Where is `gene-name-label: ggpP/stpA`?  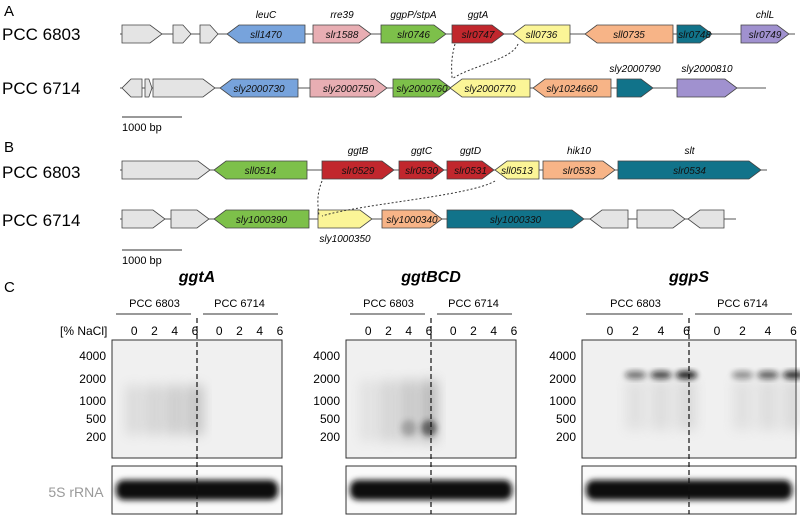 gene-name-label: ggpP/stpA is located at coordinates (413, 15).